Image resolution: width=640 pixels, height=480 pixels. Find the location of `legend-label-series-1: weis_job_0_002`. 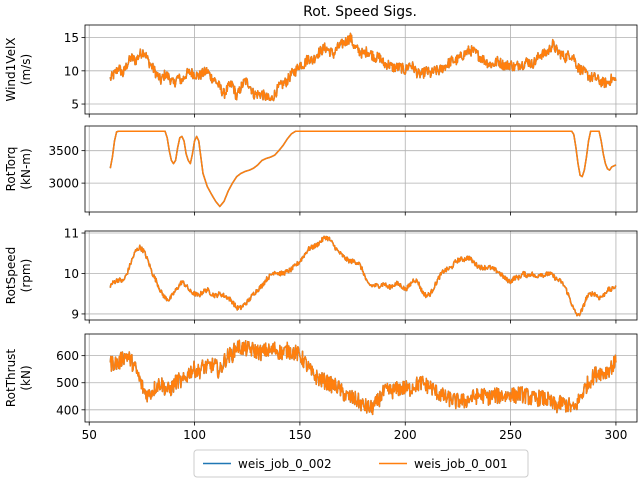

legend-label-series-1: weis_job_0_002 is located at coordinates (285, 464).